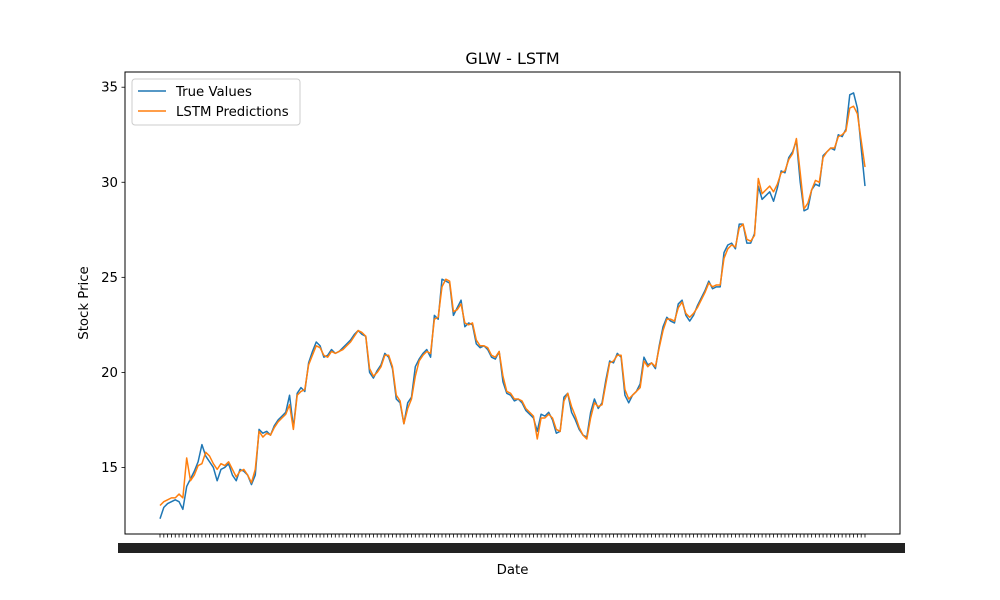 The width and height of the screenshot is (1000, 600). I want to click on x-tick-labels-overlapping, so click(511, 548).